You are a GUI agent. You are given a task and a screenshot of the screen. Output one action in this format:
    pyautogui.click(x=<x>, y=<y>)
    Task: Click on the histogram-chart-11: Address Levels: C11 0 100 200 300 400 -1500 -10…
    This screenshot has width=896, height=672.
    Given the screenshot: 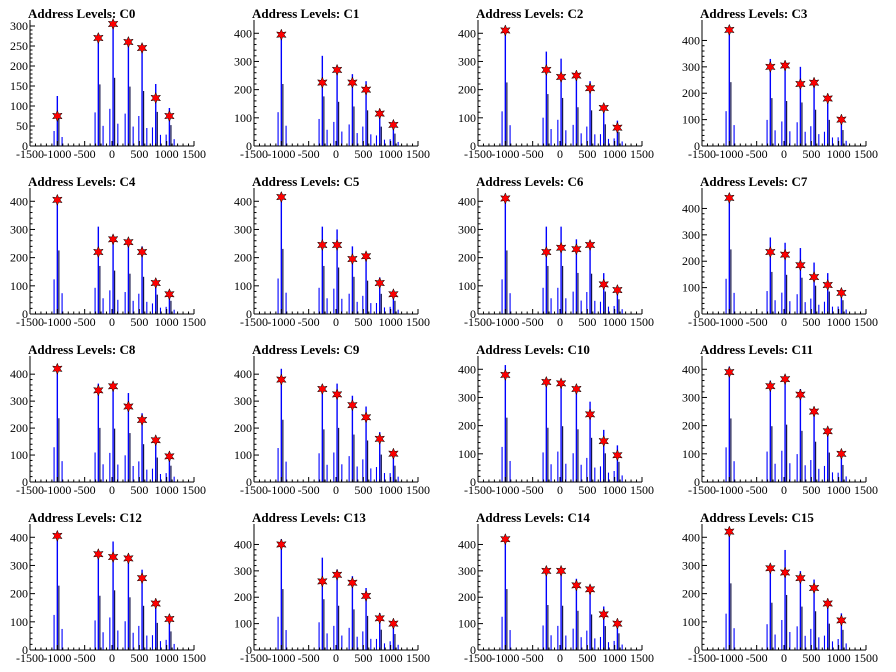 What is the action you would take?
    pyautogui.click(x=780, y=419)
    